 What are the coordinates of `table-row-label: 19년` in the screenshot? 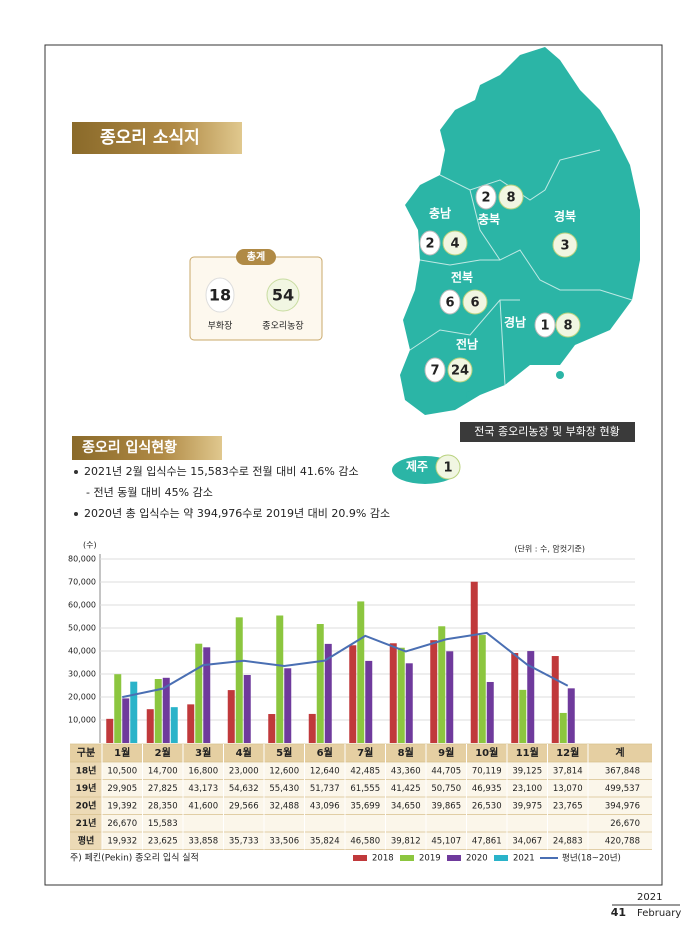 It's located at (86, 788).